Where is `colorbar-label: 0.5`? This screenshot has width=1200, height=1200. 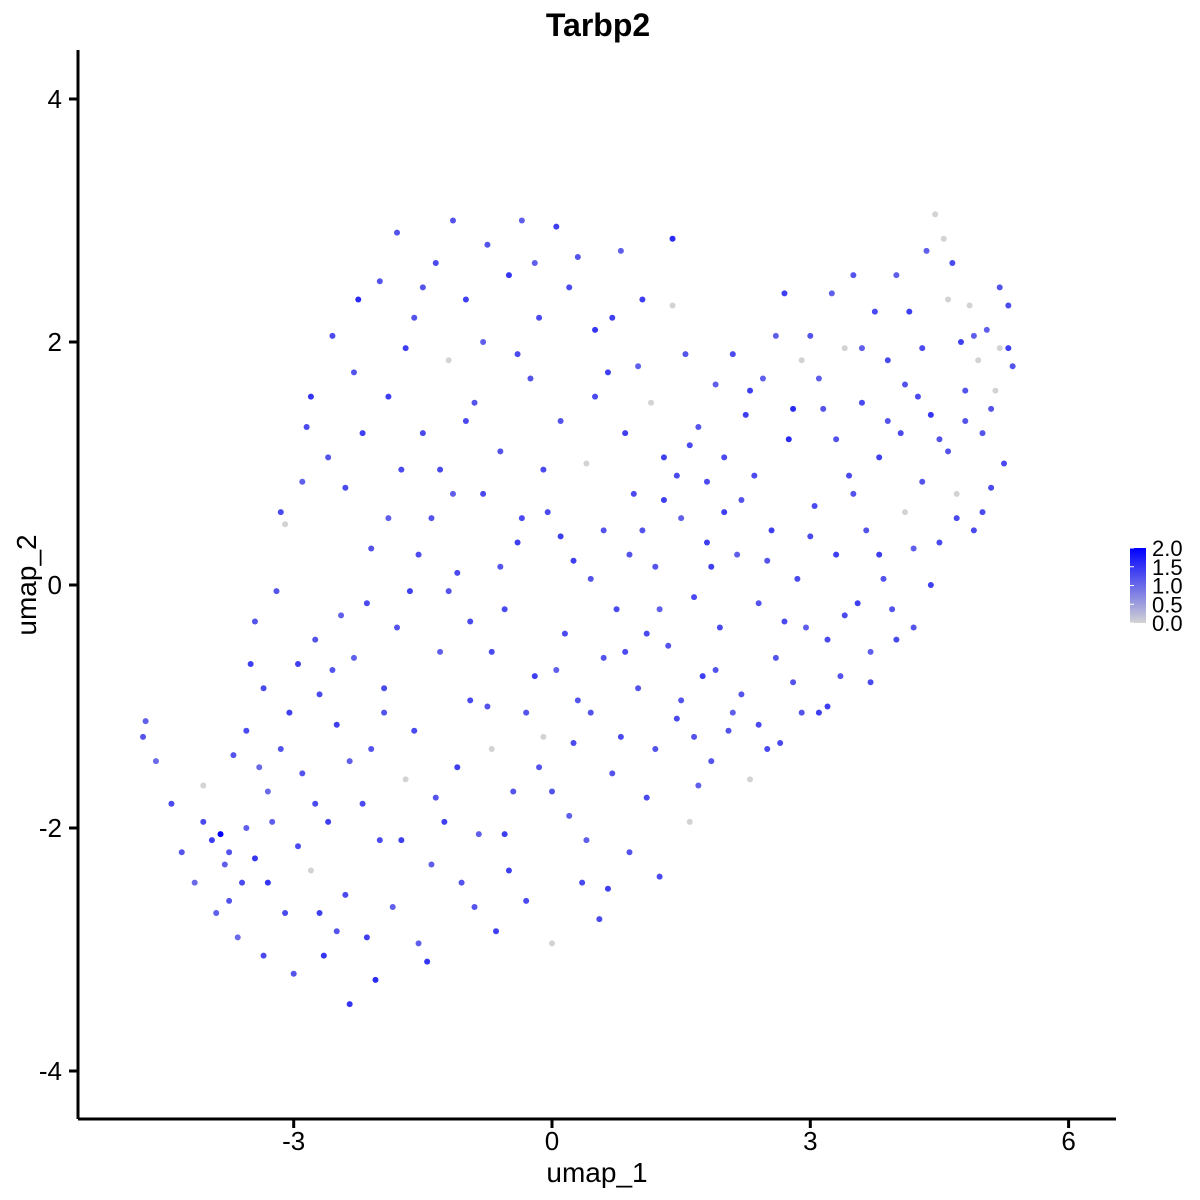 colorbar-label: 0.5 is located at coordinates (1167, 604).